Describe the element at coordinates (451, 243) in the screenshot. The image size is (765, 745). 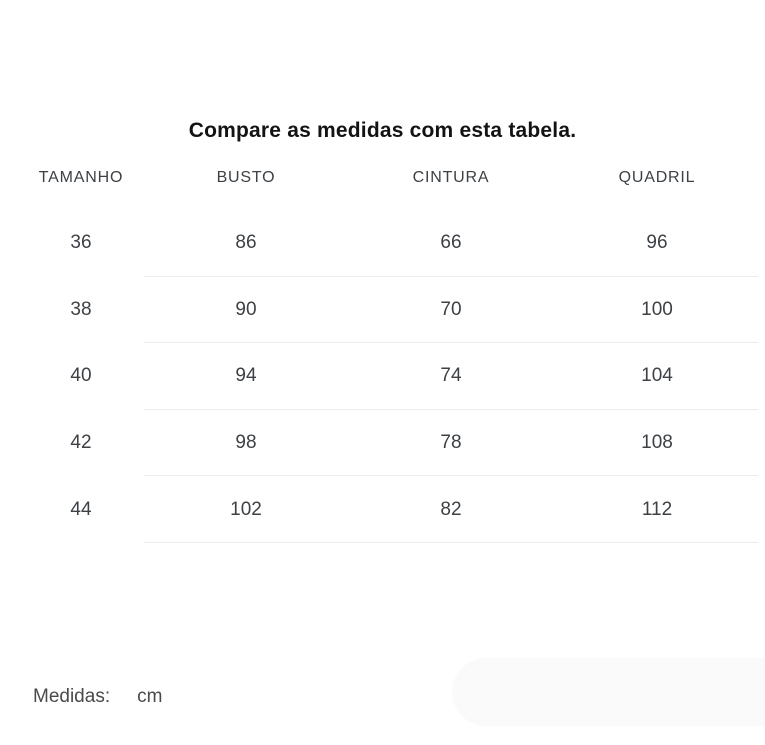
I see `cell-cintura: 66` at that location.